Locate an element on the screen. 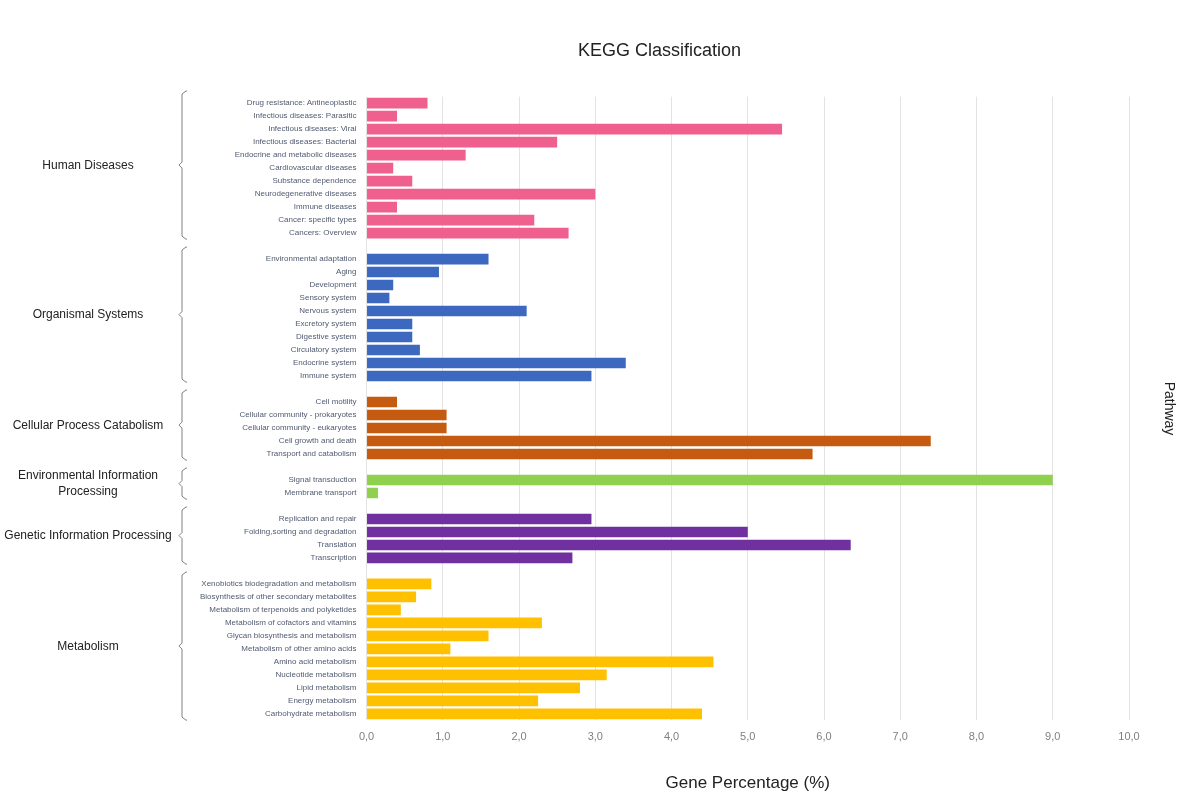  y-tick-label: Metabolism of cofactors and vitamins is located at coordinates (290, 623).